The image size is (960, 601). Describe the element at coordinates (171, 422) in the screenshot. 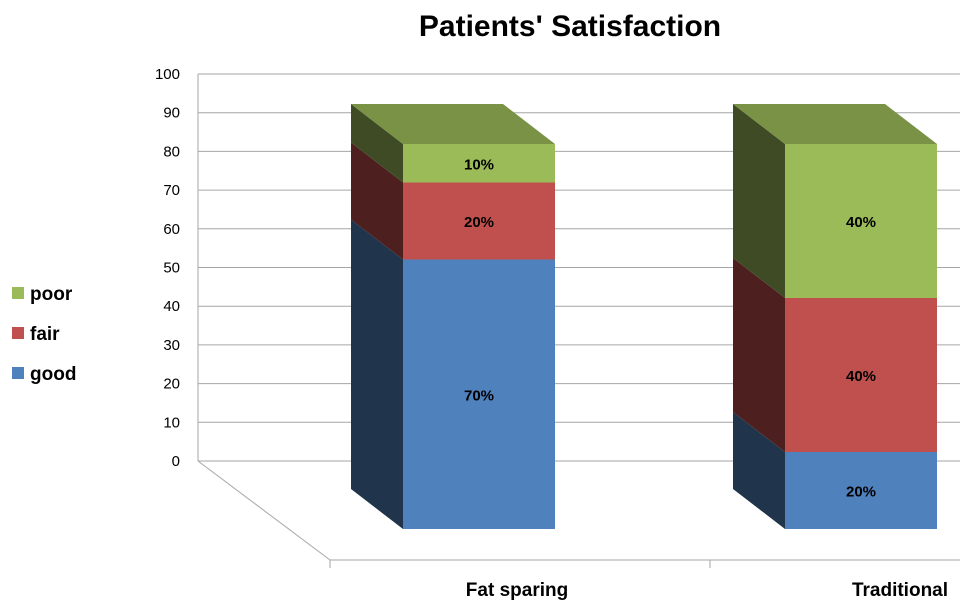

I see `y-tick-label: 10` at that location.